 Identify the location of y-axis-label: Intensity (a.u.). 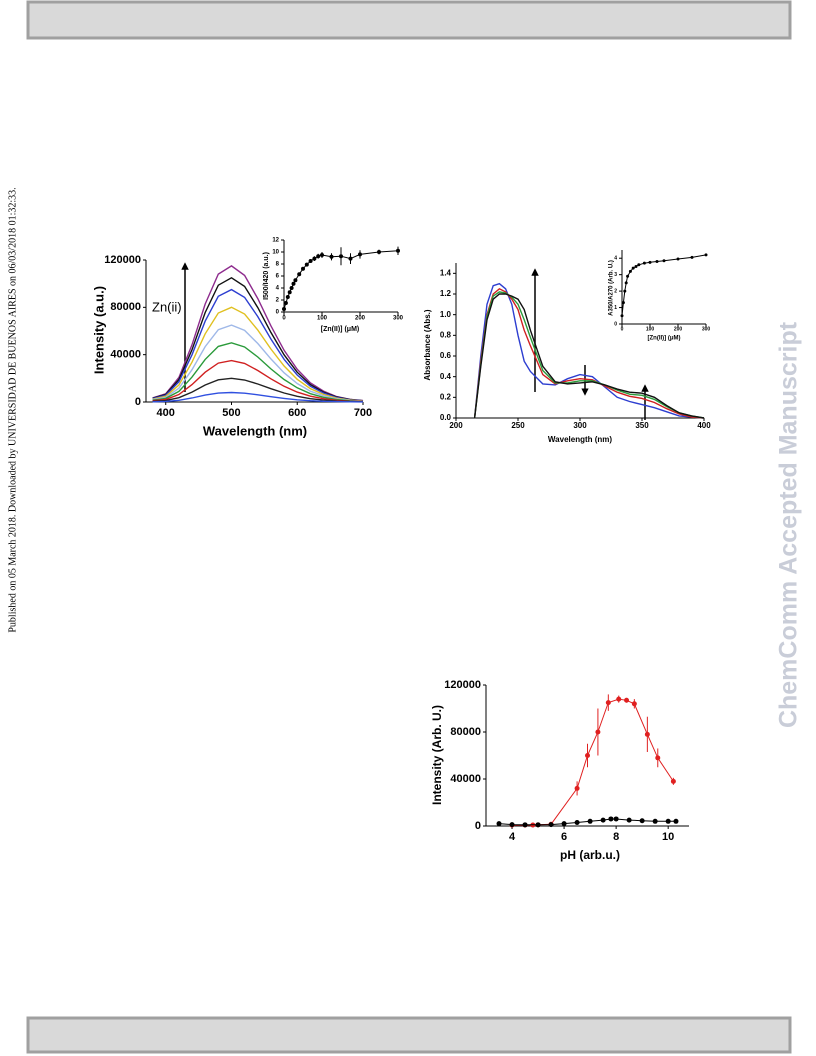
(98, 330).